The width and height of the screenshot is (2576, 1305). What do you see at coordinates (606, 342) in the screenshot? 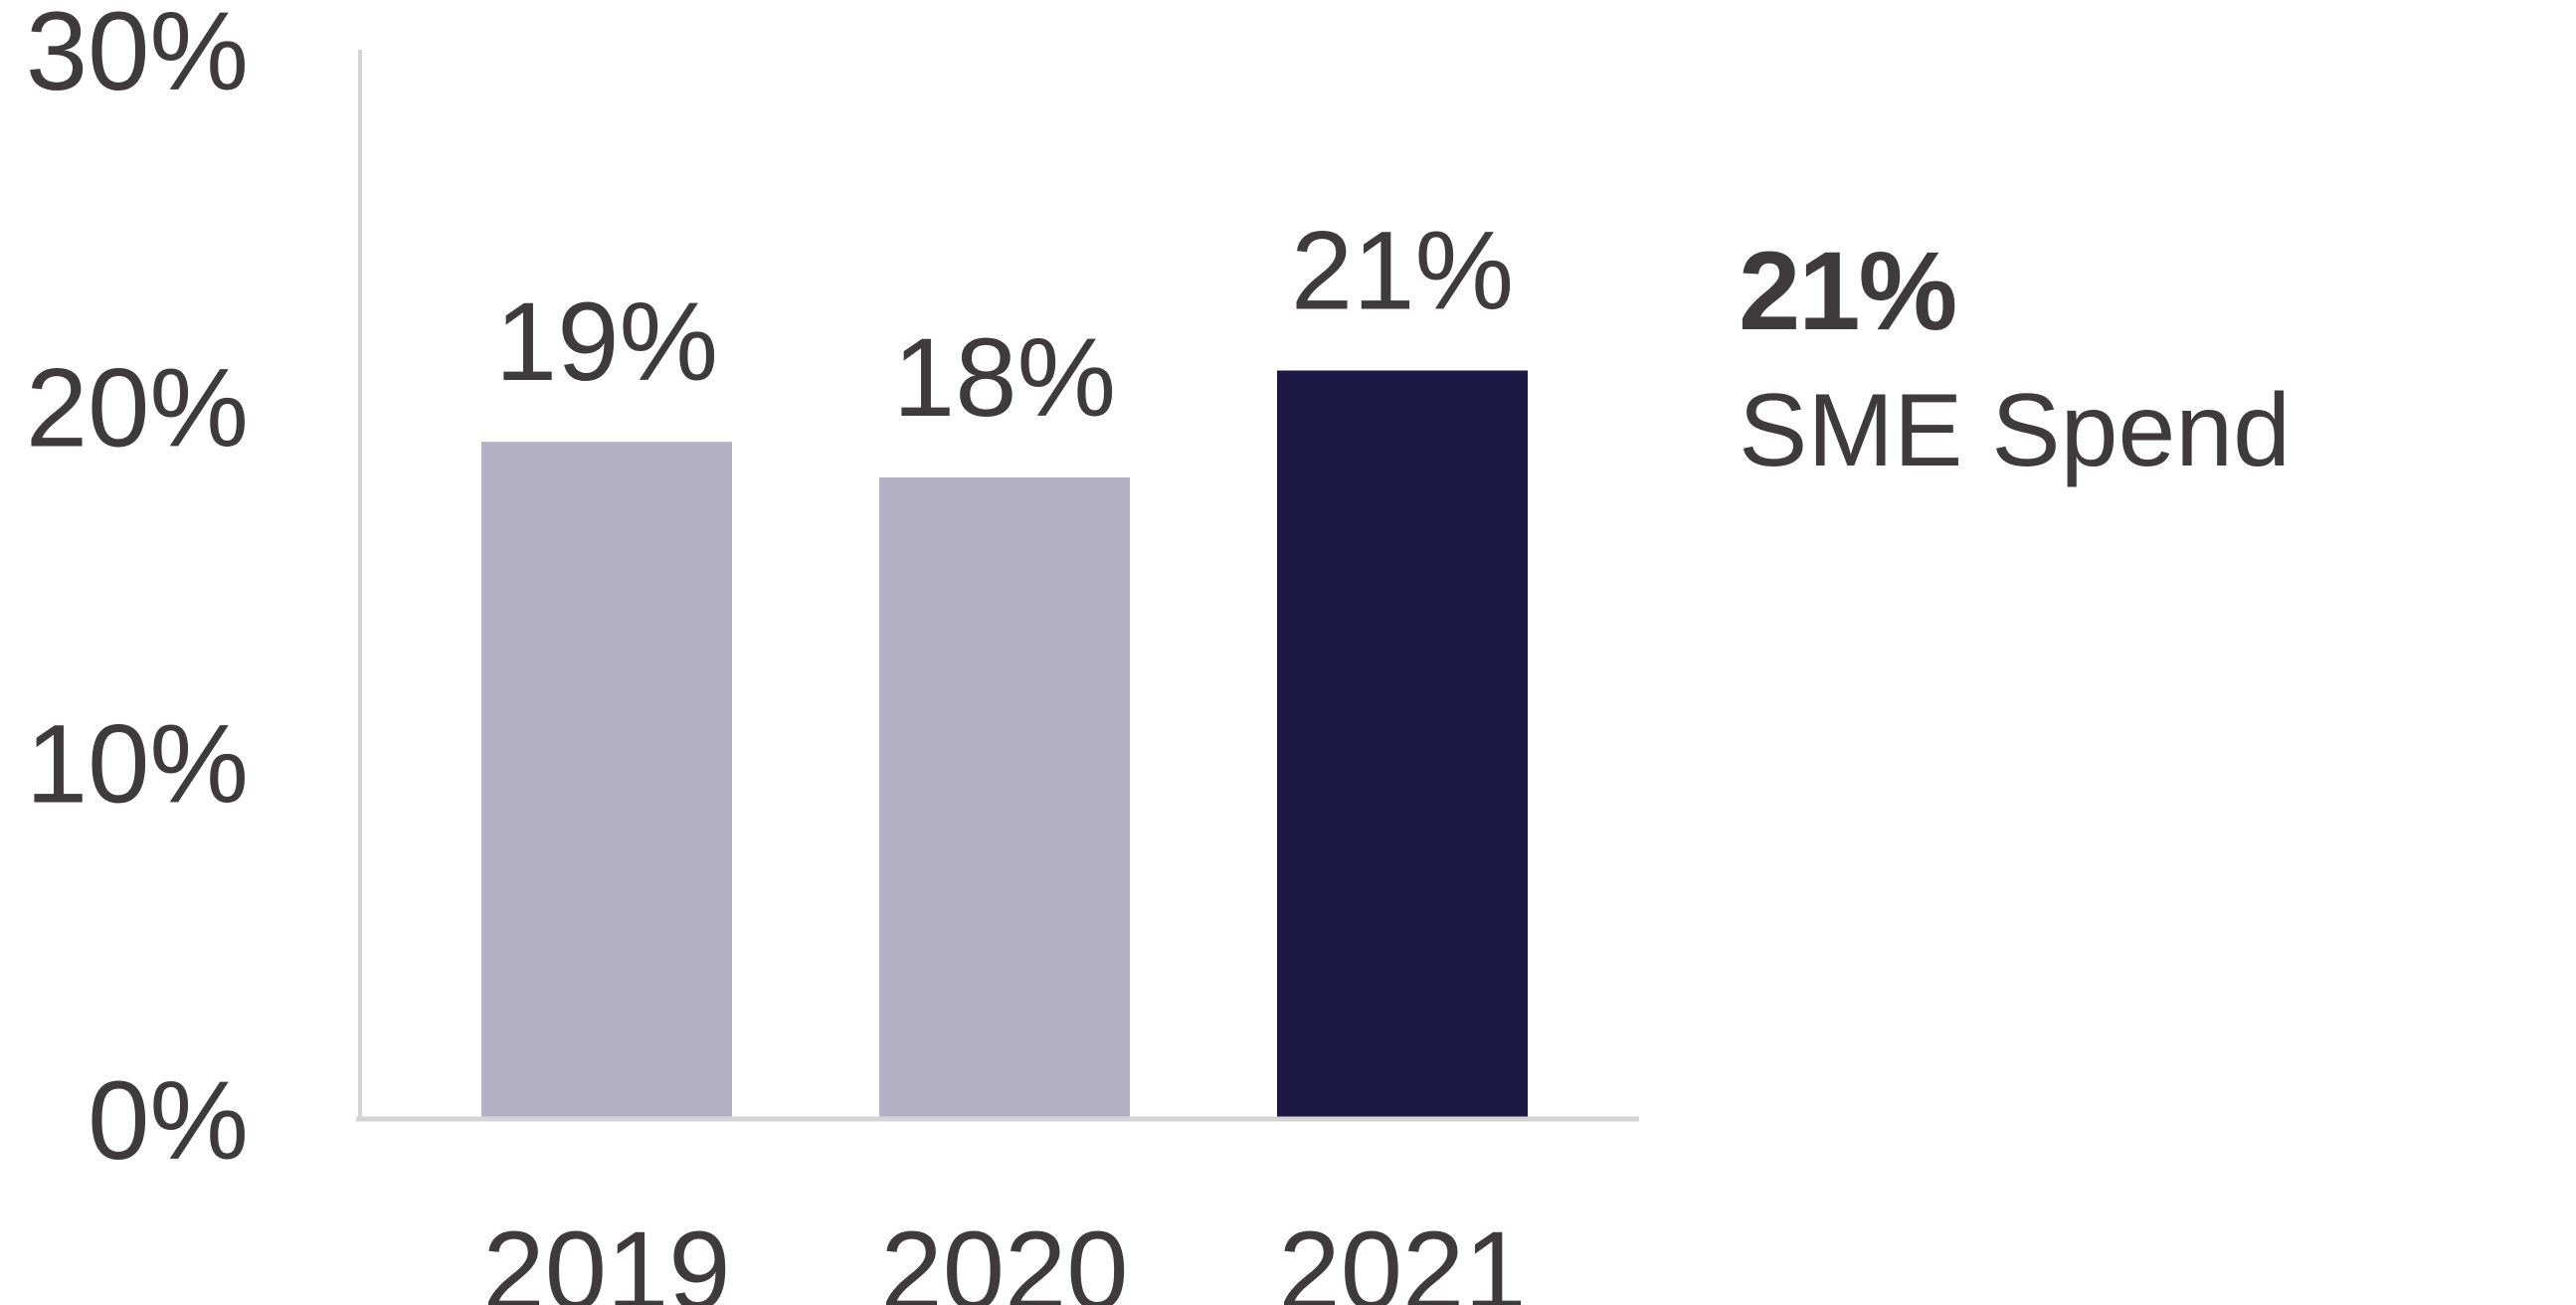
I see `data-label-2019: 19%` at bounding box center [606, 342].